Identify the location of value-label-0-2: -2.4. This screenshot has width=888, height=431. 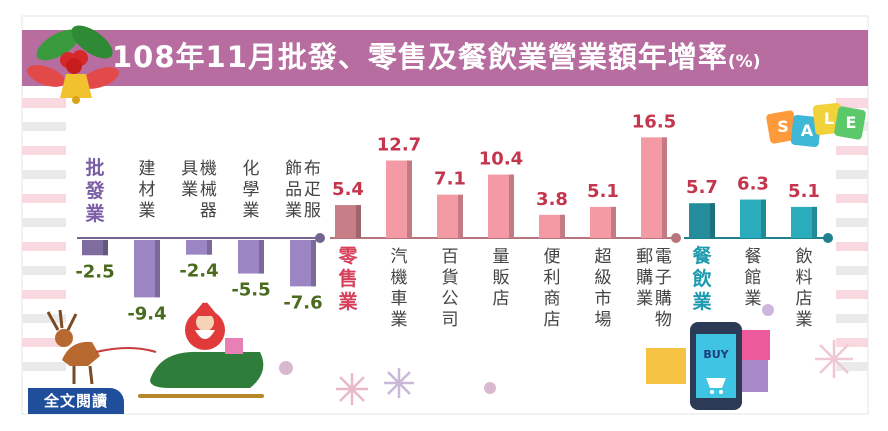
(198, 271).